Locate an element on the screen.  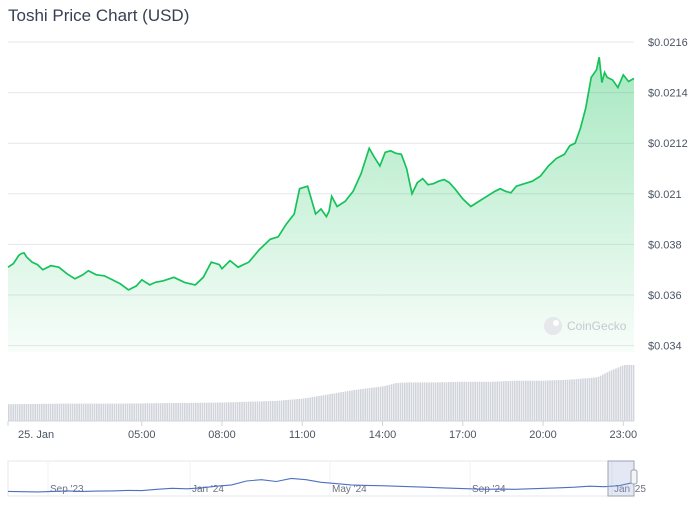
navigator-tick-label: Jan '24 is located at coordinates (208, 489).